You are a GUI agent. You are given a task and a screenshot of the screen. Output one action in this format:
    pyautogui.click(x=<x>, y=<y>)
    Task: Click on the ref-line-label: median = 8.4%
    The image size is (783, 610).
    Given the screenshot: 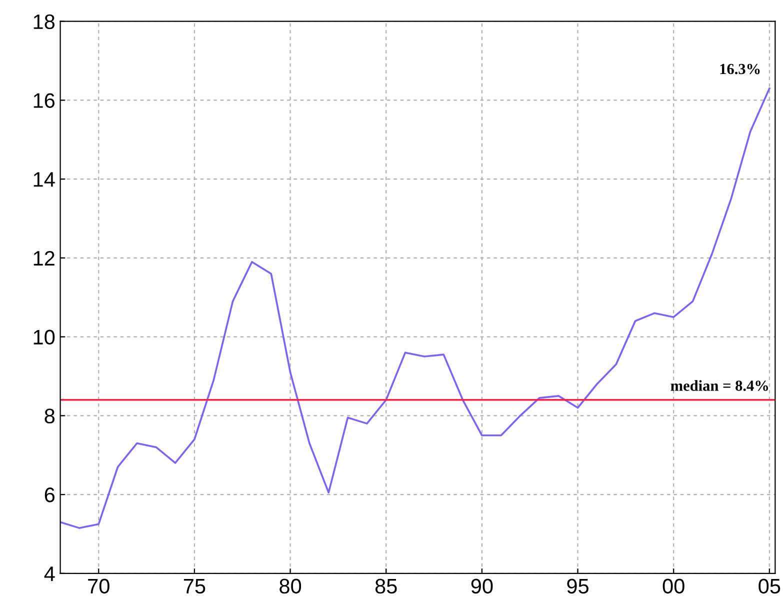 What is the action you would take?
    pyautogui.click(x=719, y=385)
    